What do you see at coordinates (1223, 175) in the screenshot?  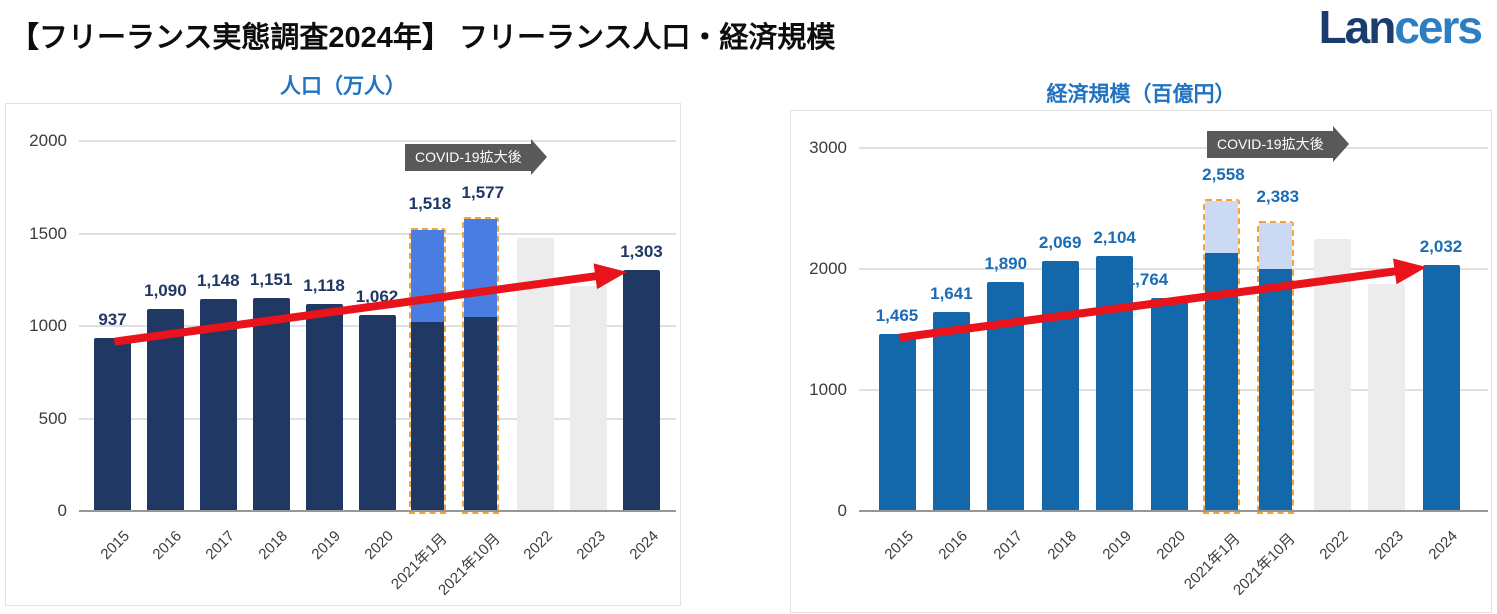 I see `bar-value-label: 2,558` at bounding box center [1223, 175].